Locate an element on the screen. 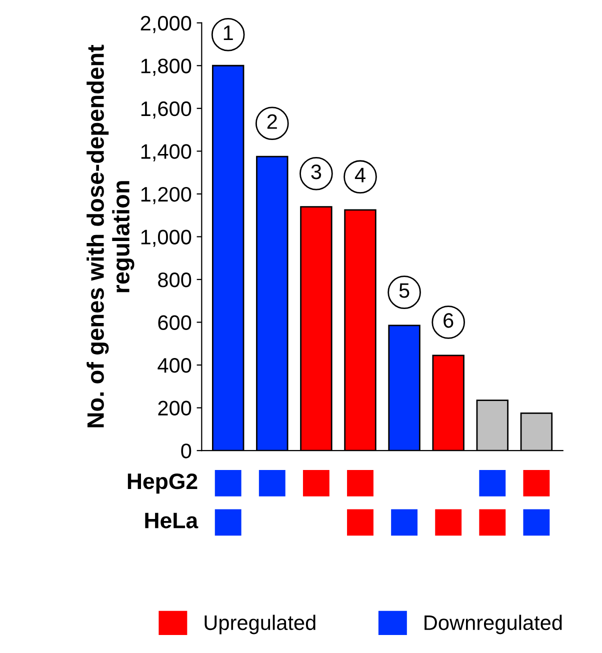  y-axis-title: No. of genes with dose-dependent regulation is located at coordinates (110, 236).